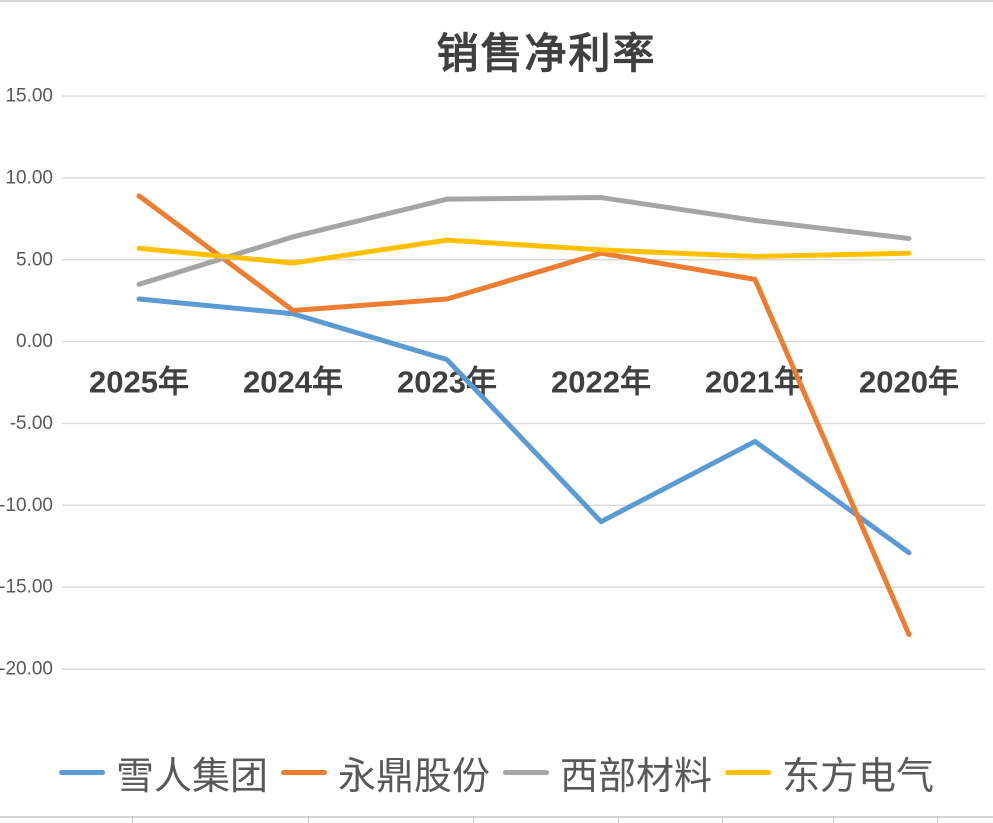 The width and height of the screenshot is (993, 823). I want to click on y-axis-tick-label: 5.00, so click(34, 259).